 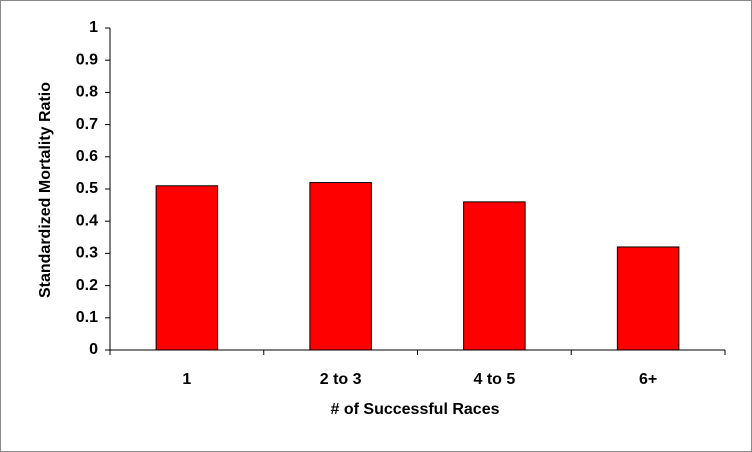 What do you see at coordinates (87, 92) in the screenshot?
I see `y-tick-label: 0.8` at bounding box center [87, 92].